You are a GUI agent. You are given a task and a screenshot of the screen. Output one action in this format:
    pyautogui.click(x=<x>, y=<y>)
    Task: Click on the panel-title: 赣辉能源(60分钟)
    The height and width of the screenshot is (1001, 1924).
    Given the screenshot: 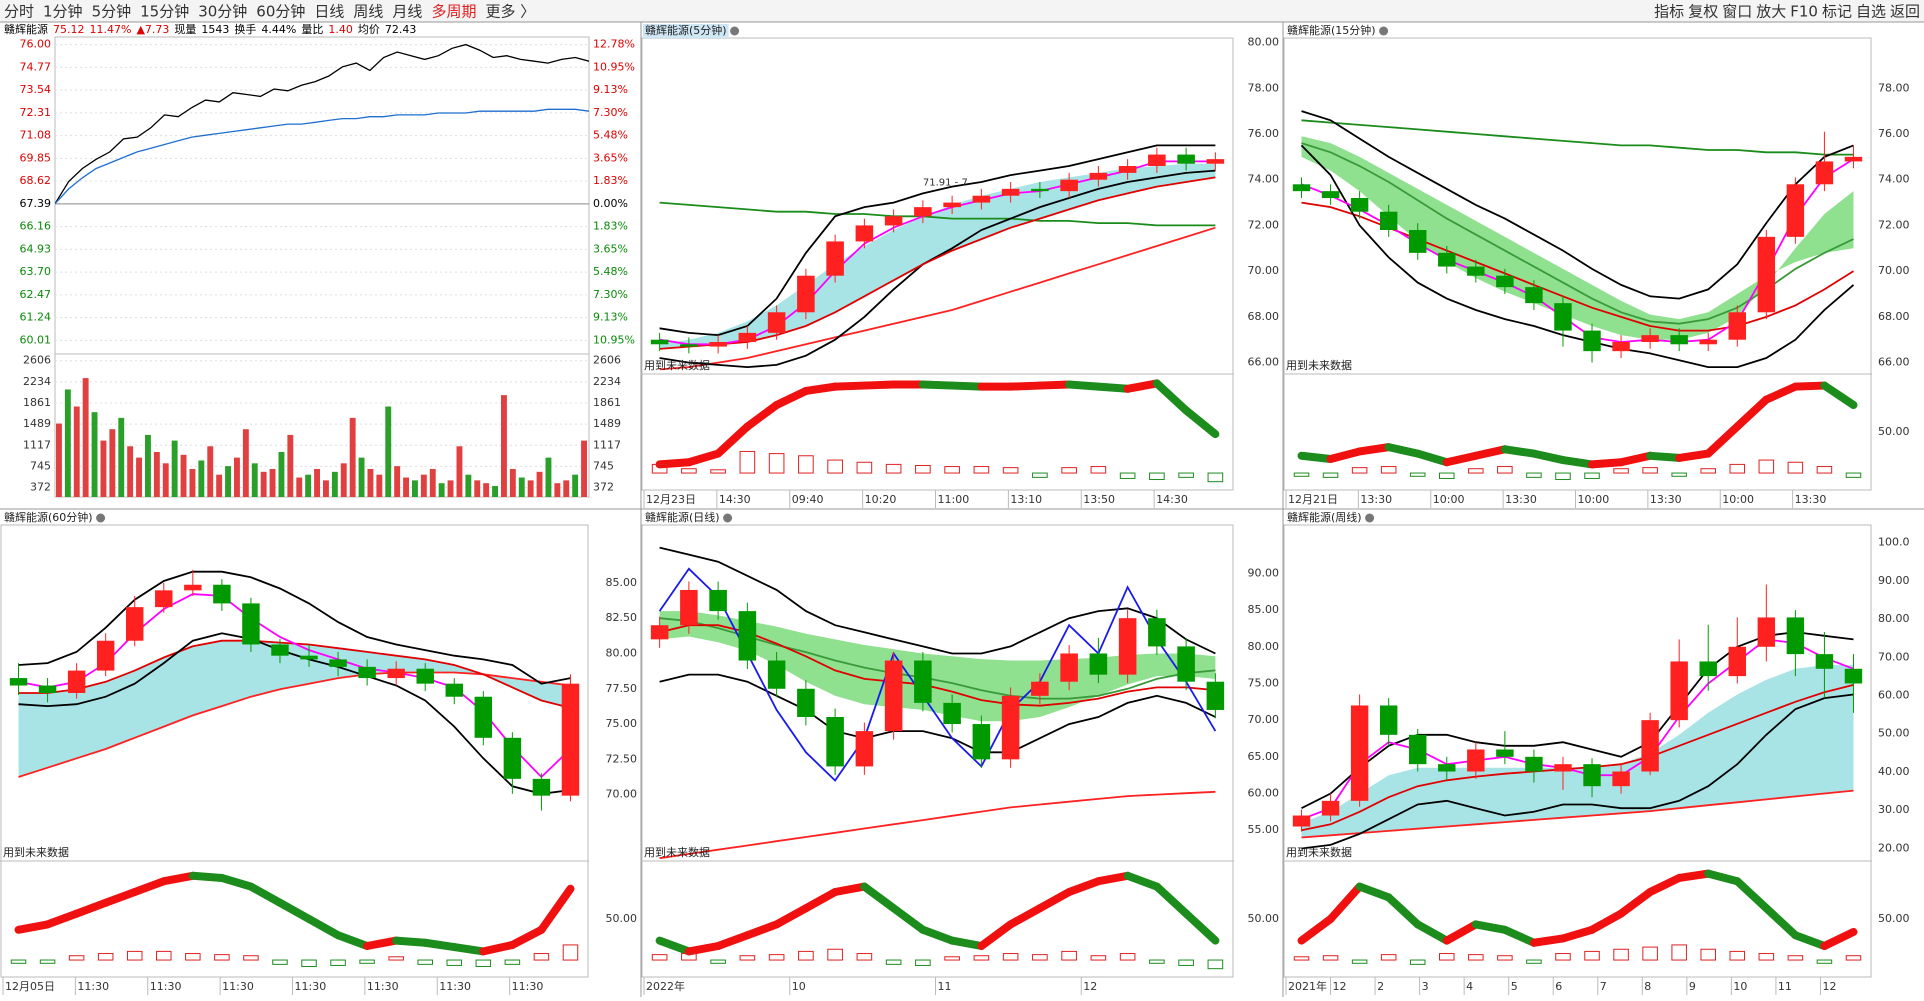 What is the action you would take?
    pyautogui.click(x=48, y=517)
    